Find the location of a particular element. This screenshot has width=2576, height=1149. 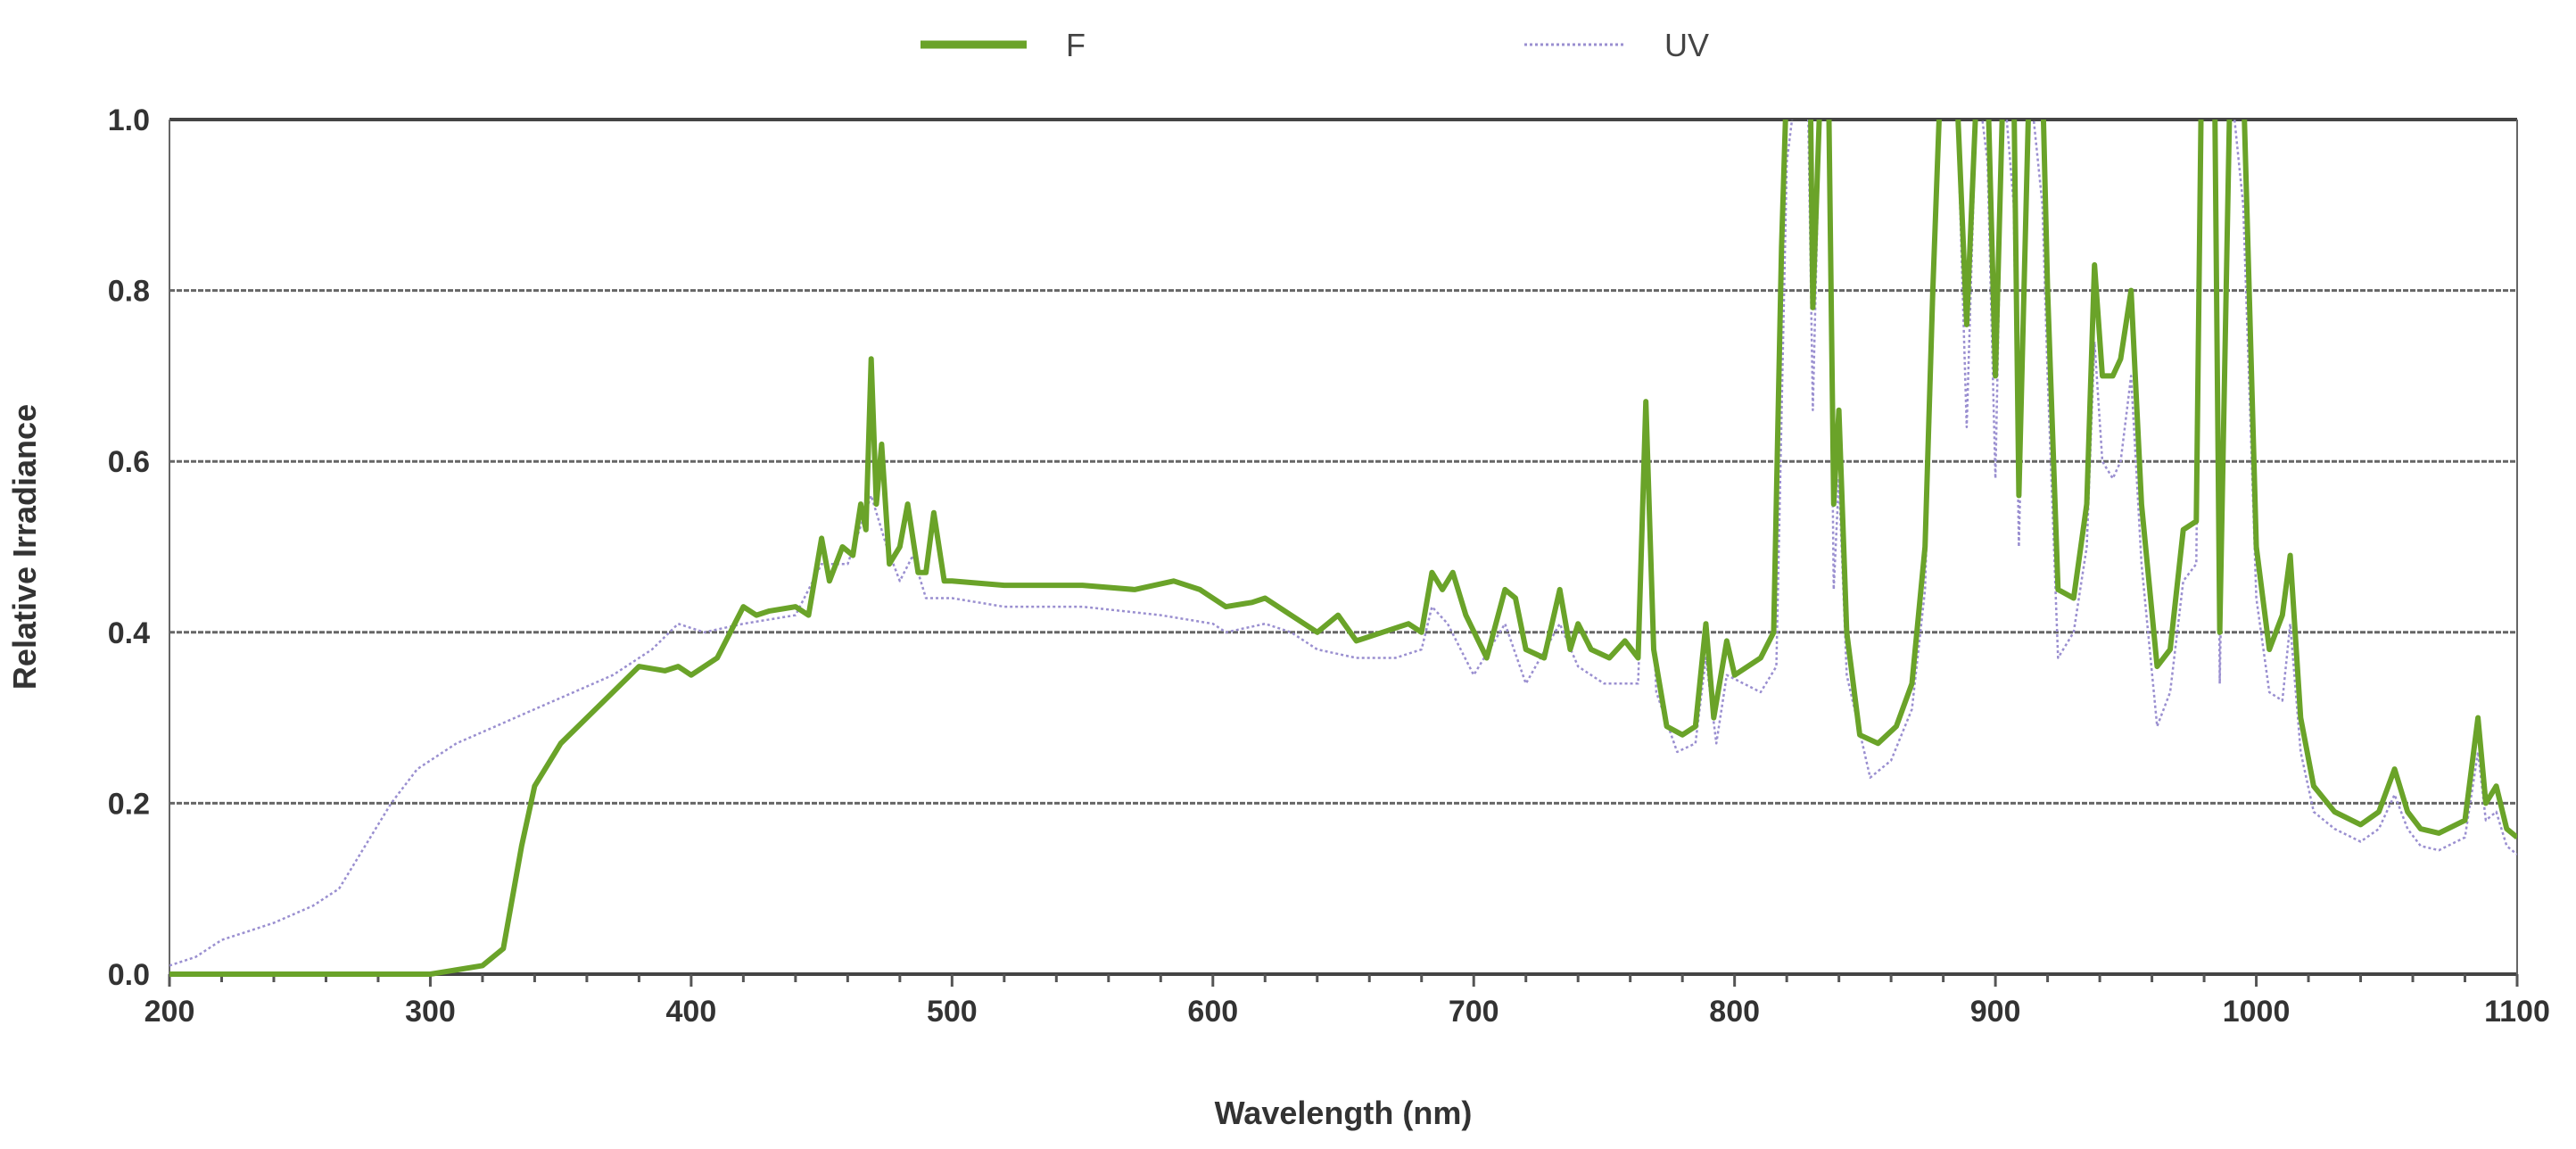

x-tick-label: 1000 is located at coordinates (2257, 1012).